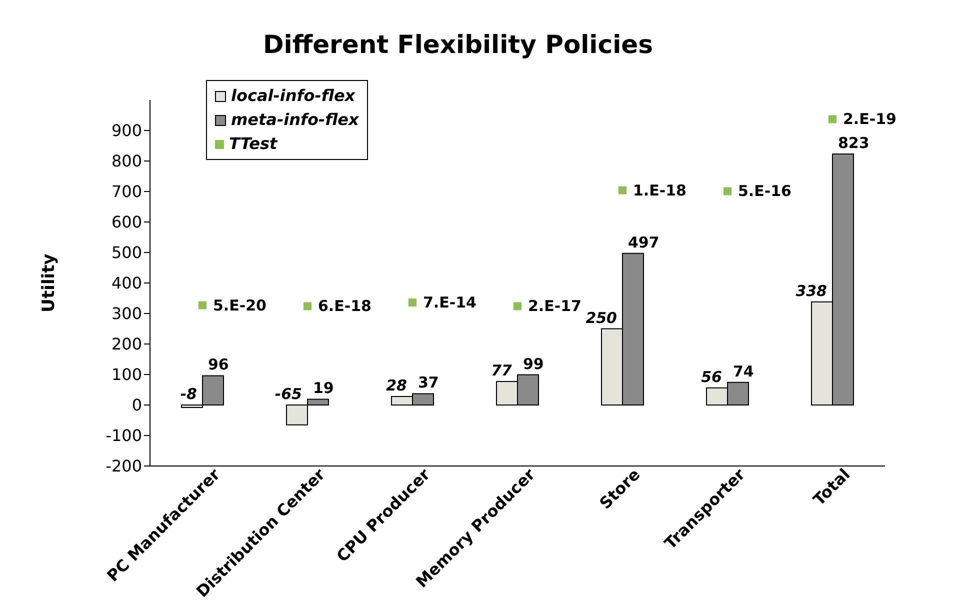  Describe the element at coordinates (293, 96) in the screenshot. I see `legend-label: local-info-flex` at that location.